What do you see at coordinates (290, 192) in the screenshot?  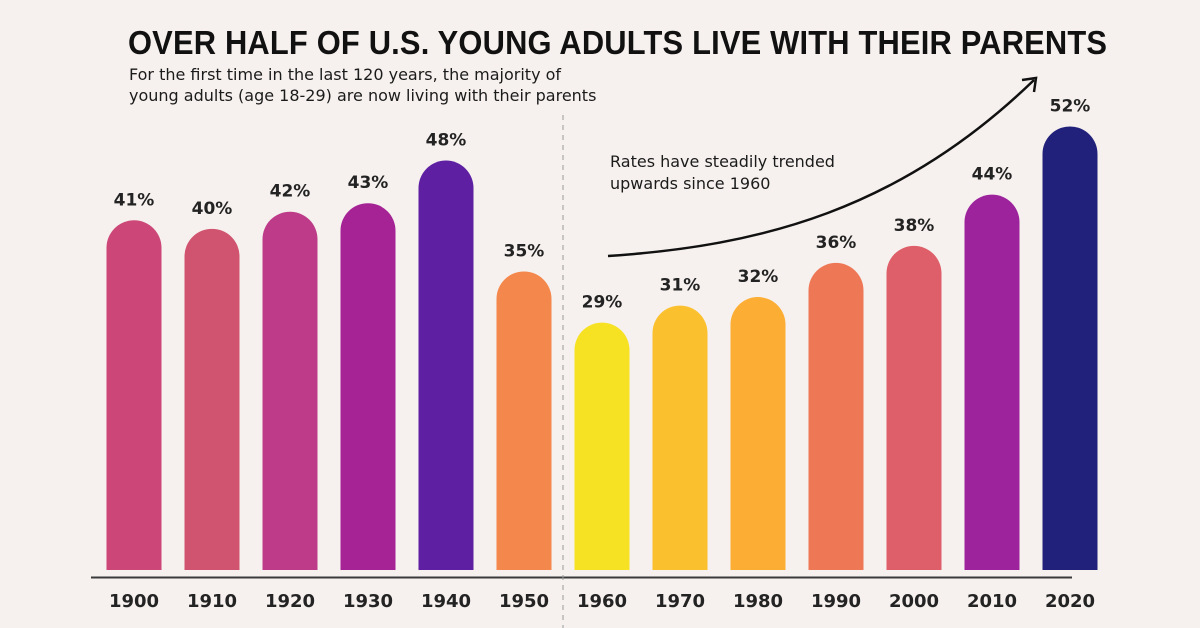 I see `value-label-1920: 42%` at bounding box center [290, 192].